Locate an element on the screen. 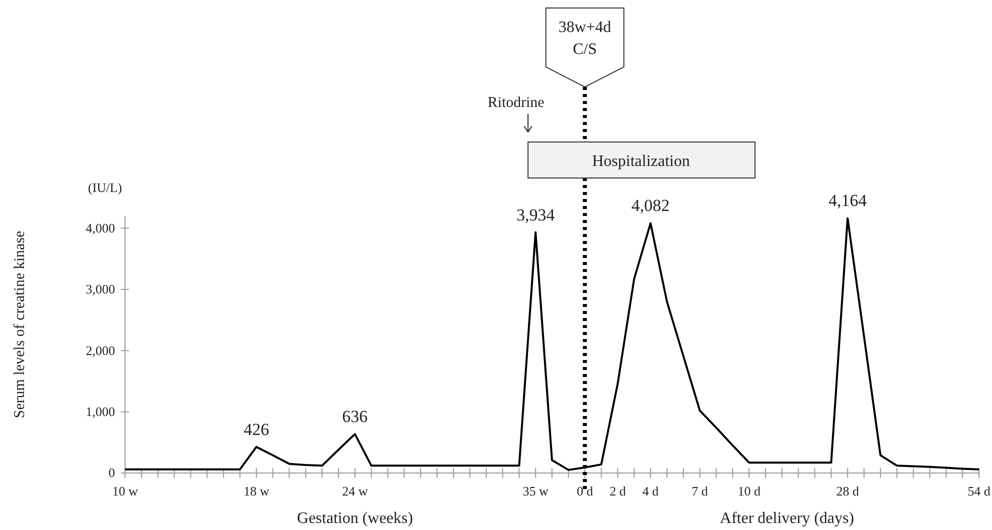 The width and height of the screenshot is (992, 530). y-tick-label: 4,000 is located at coordinates (100, 228).